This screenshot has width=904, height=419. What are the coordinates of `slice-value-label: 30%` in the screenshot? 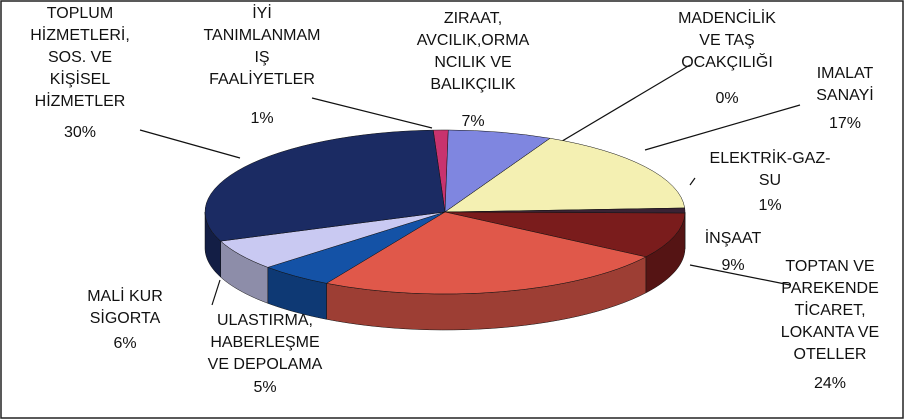 It's located at (80, 132).